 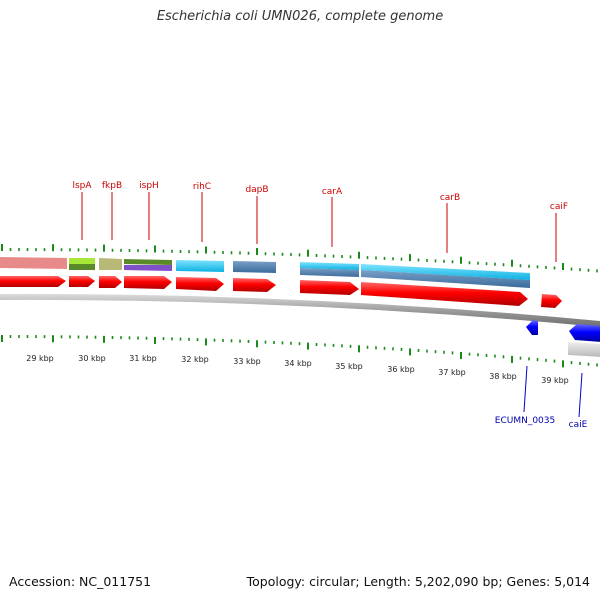 What do you see at coordinates (578, 425) in the screenshot?
I see `gene-label-caiE: caiE` at bounding box center [578, 425].